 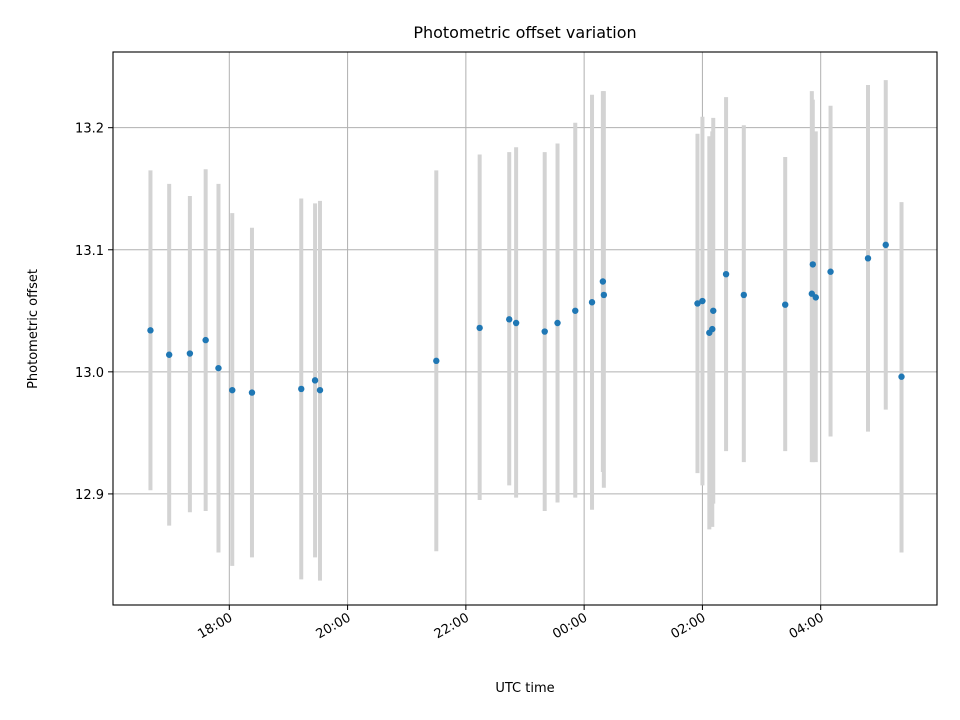 I want to click on x-axis-ticks: 18:00 20:00 22:00 00:00 02:00 04:00, so click(x=511, y=623).